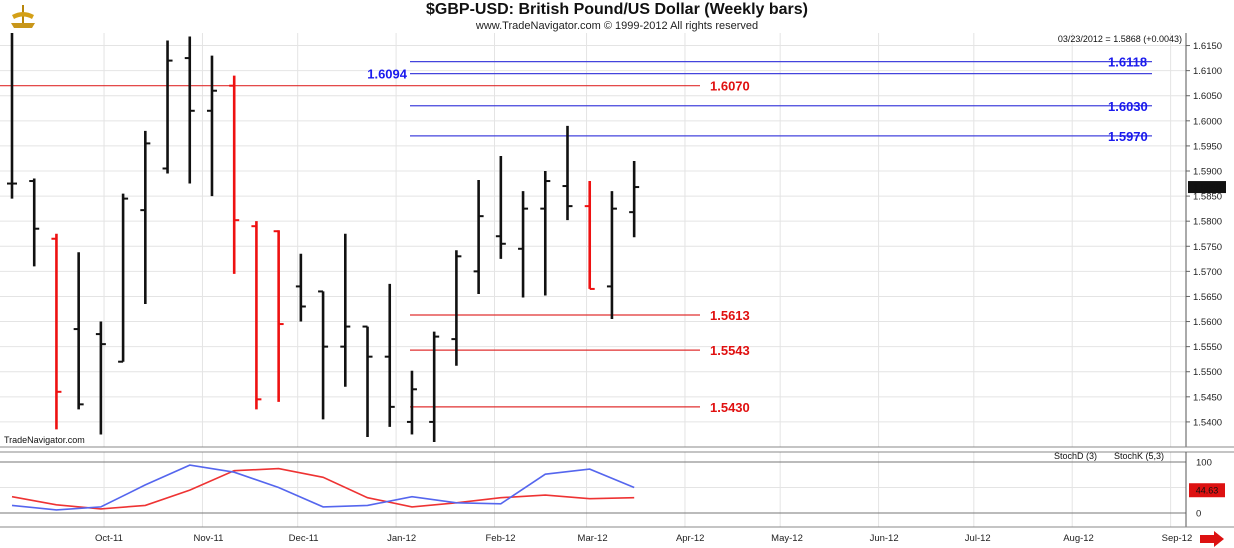 The height and width of the screenshot is (548, 1234). I want to click on y-tick-label: 1.6050, so click(1207, 96).